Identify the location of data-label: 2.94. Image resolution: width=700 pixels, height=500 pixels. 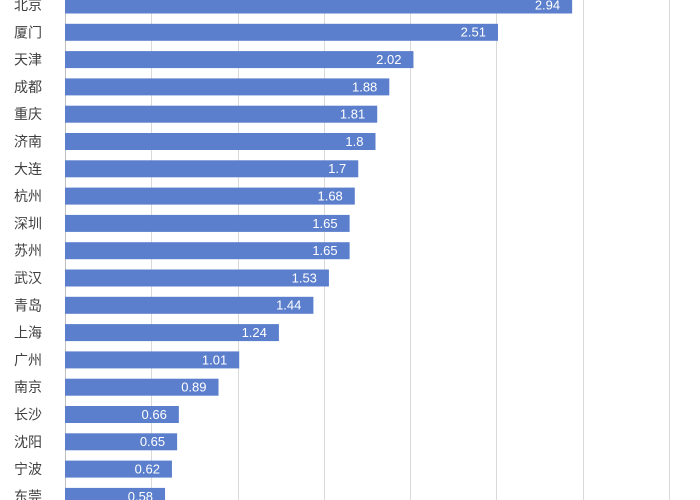
(547, 6).